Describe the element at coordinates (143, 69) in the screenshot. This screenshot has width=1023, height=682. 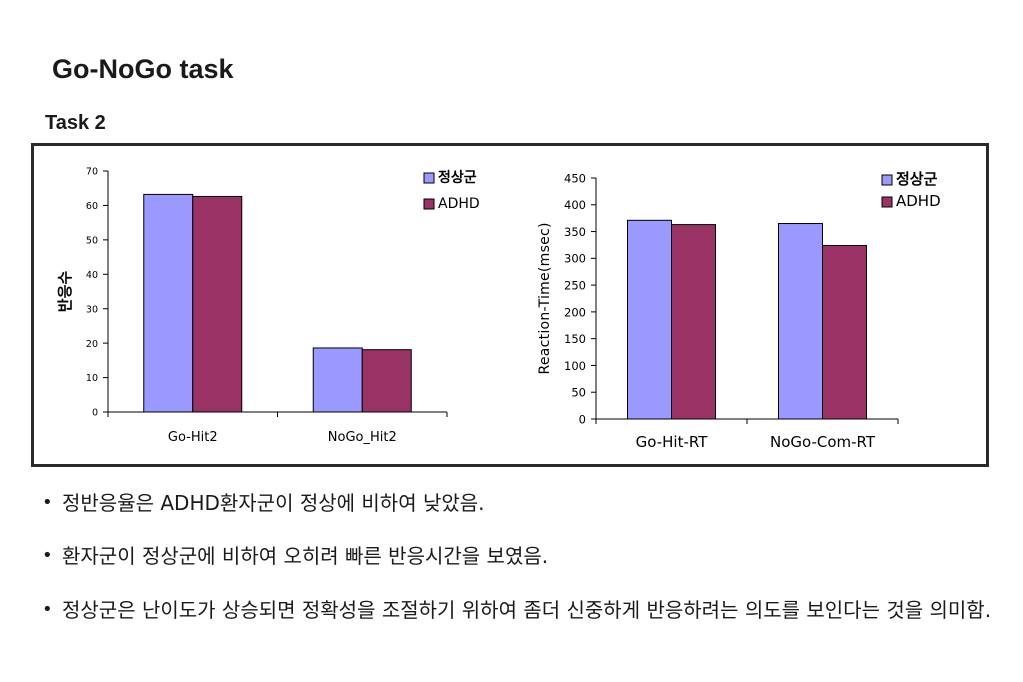
I see `page-title: Go-NoGo task` at that location.